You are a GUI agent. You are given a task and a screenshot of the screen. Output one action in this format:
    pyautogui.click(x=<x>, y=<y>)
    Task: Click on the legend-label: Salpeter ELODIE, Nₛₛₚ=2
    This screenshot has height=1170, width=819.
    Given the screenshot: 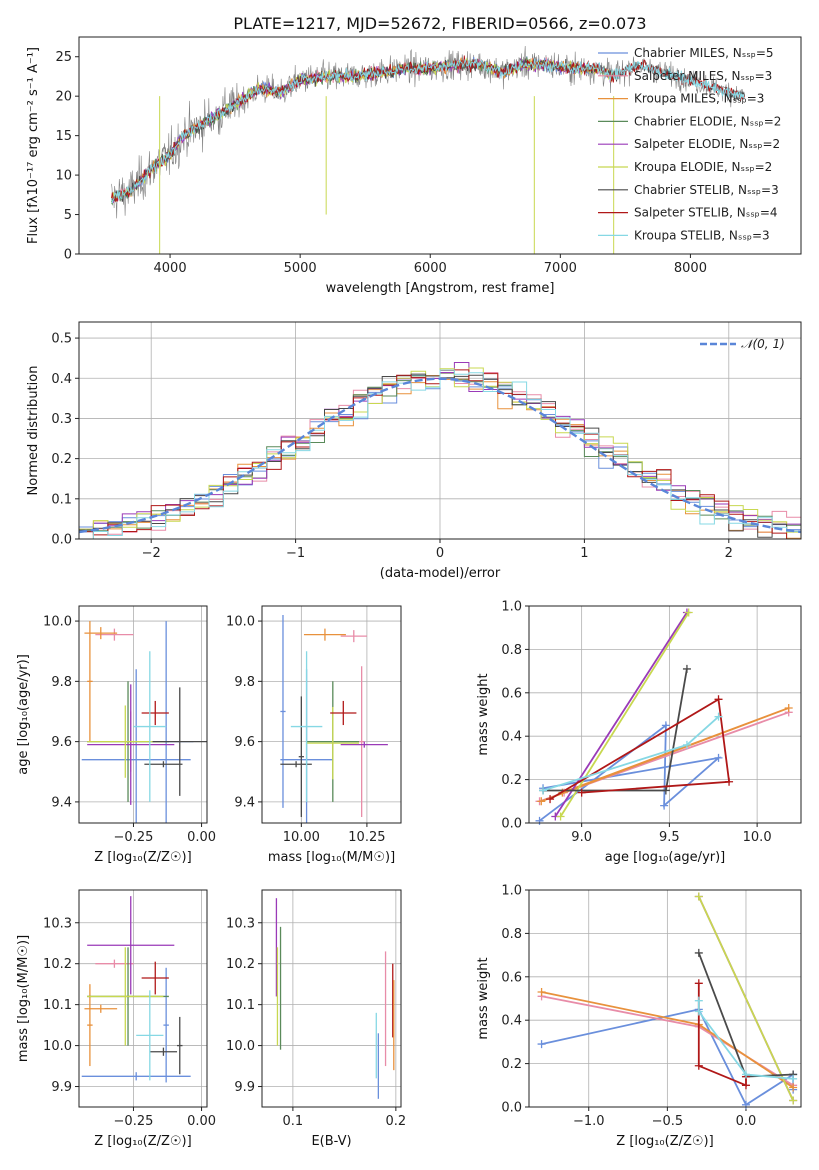 What is the action you would take?
    pyautogui.click(x=707, y=144)
    